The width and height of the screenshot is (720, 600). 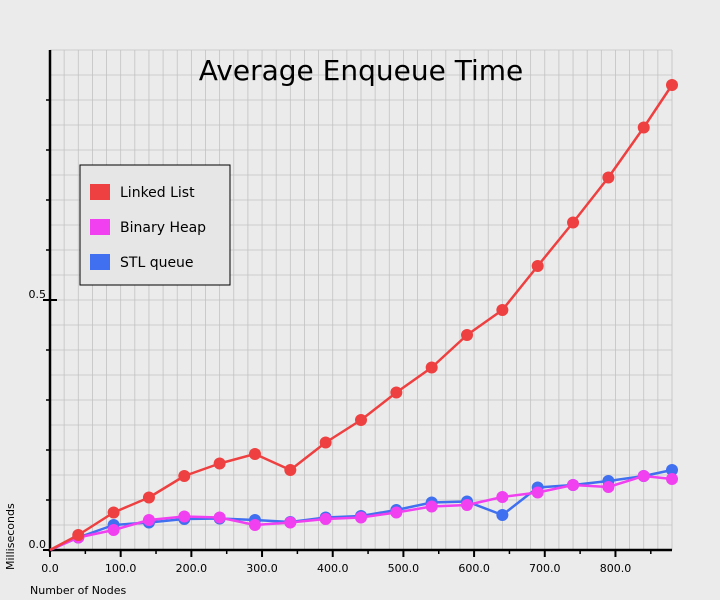 What do you see at coordinates (192, 568) in the screenshot?
I see `x-tick-label: 200.0` at bounding box center [192, 568].